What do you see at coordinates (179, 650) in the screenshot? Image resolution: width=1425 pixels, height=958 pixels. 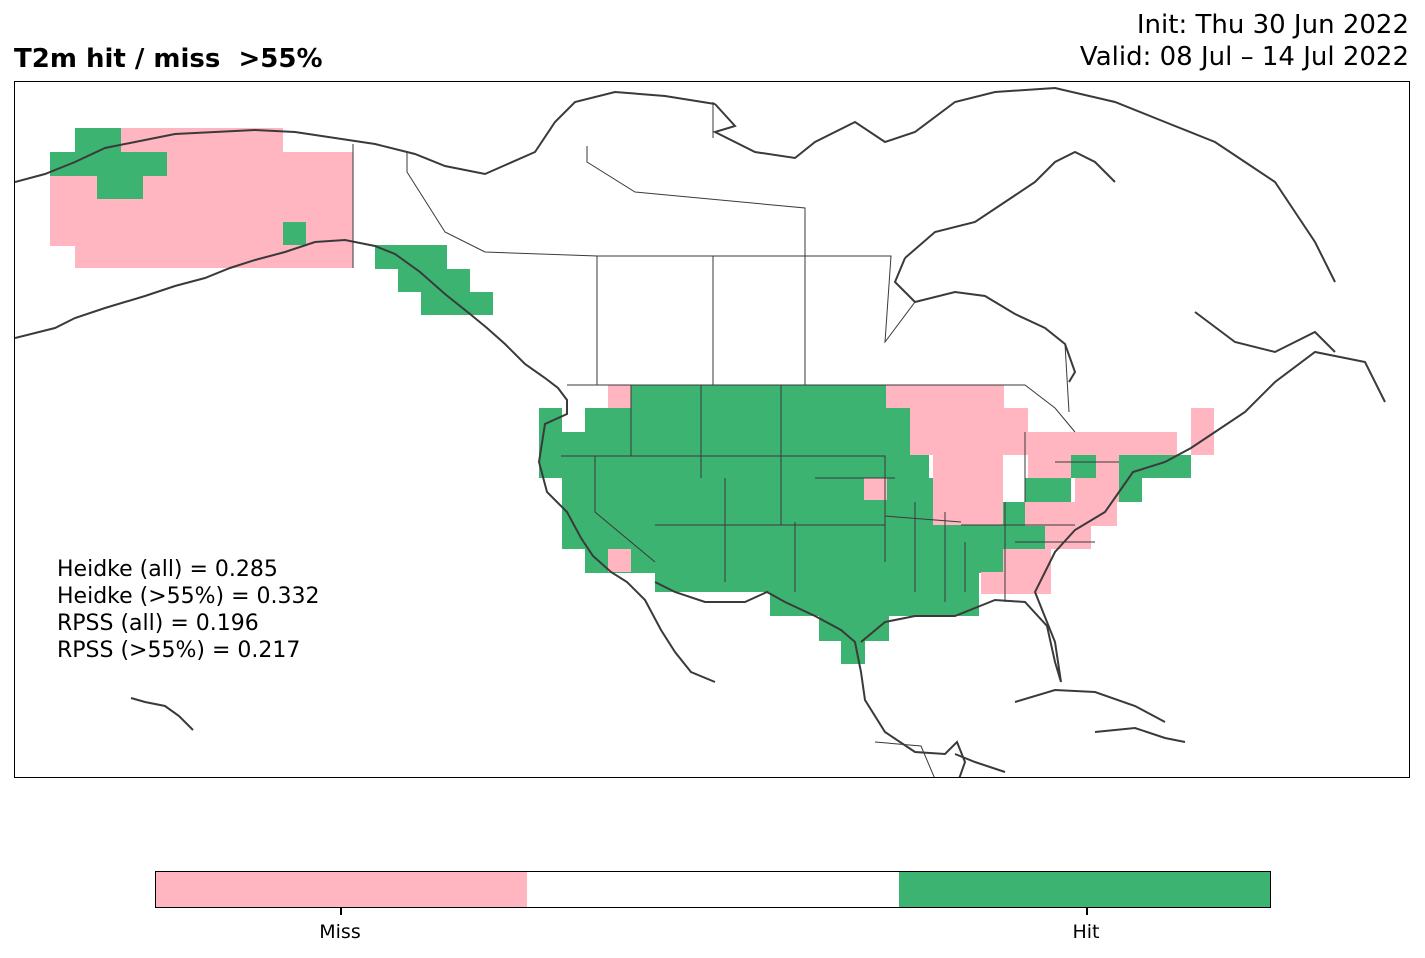 I see `rpss-55: RPSS (>55%) = 0.217` at bounding box center [179, 650].